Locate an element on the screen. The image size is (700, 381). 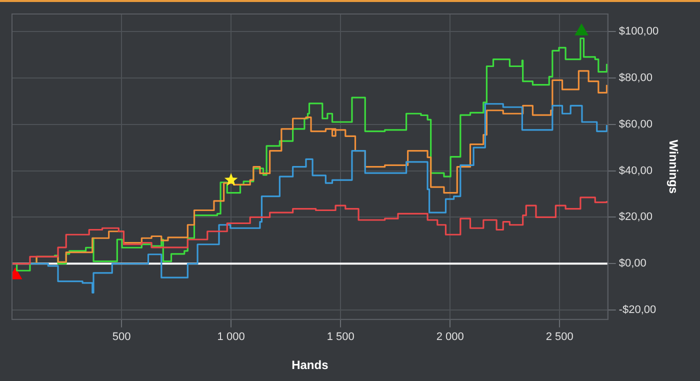
y-tick-label: -$20,00 is located at coordinates (637, 310).